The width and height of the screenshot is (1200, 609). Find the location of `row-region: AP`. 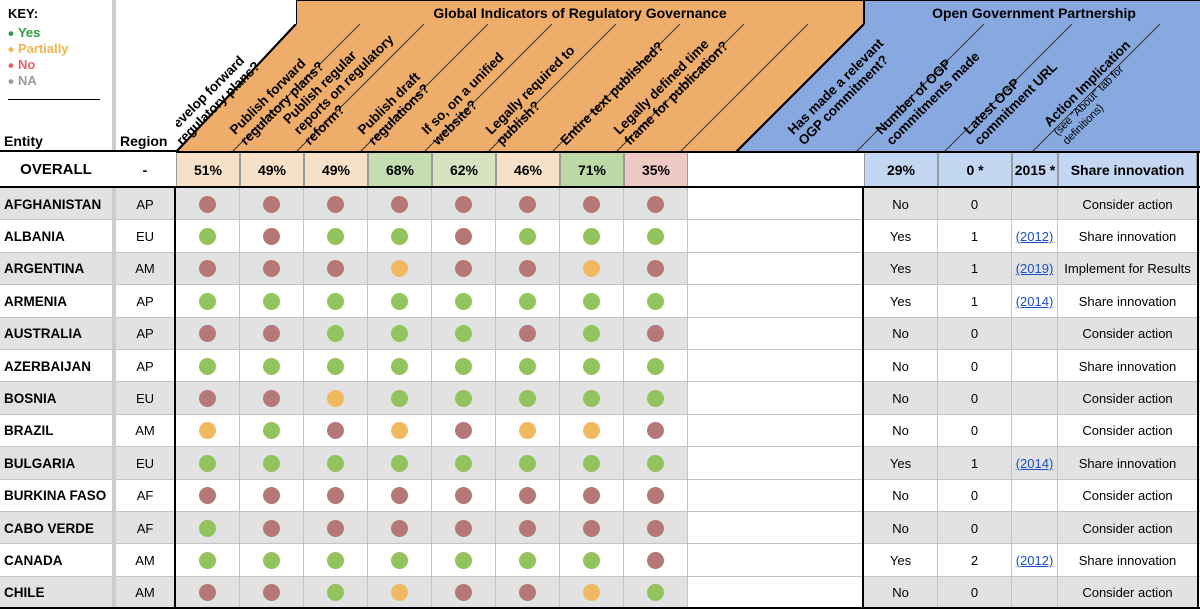

row-region: AP is located at coordinates (145, 204).